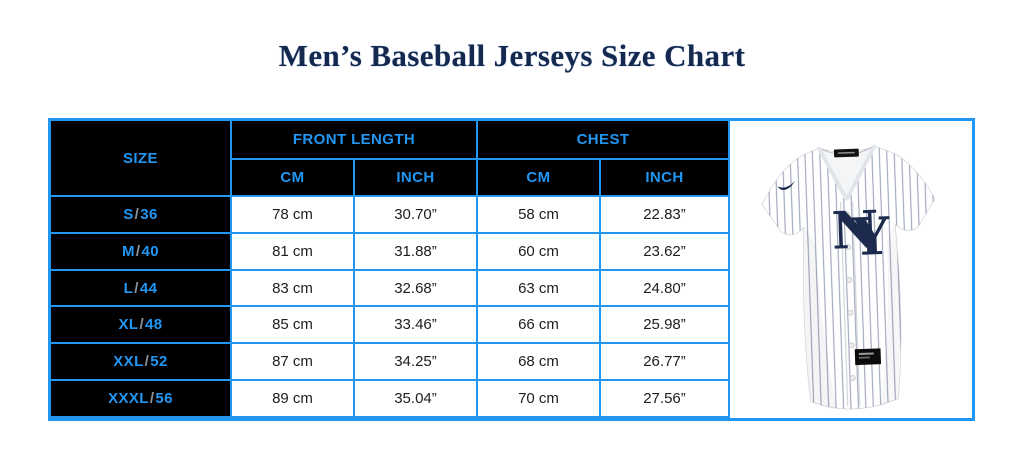 The width and height of the screenshot is (1024, 471). Describe the element at coordinates (416, 289) in the screenshot. I see `front-length-inch: 32.68”` at that location.